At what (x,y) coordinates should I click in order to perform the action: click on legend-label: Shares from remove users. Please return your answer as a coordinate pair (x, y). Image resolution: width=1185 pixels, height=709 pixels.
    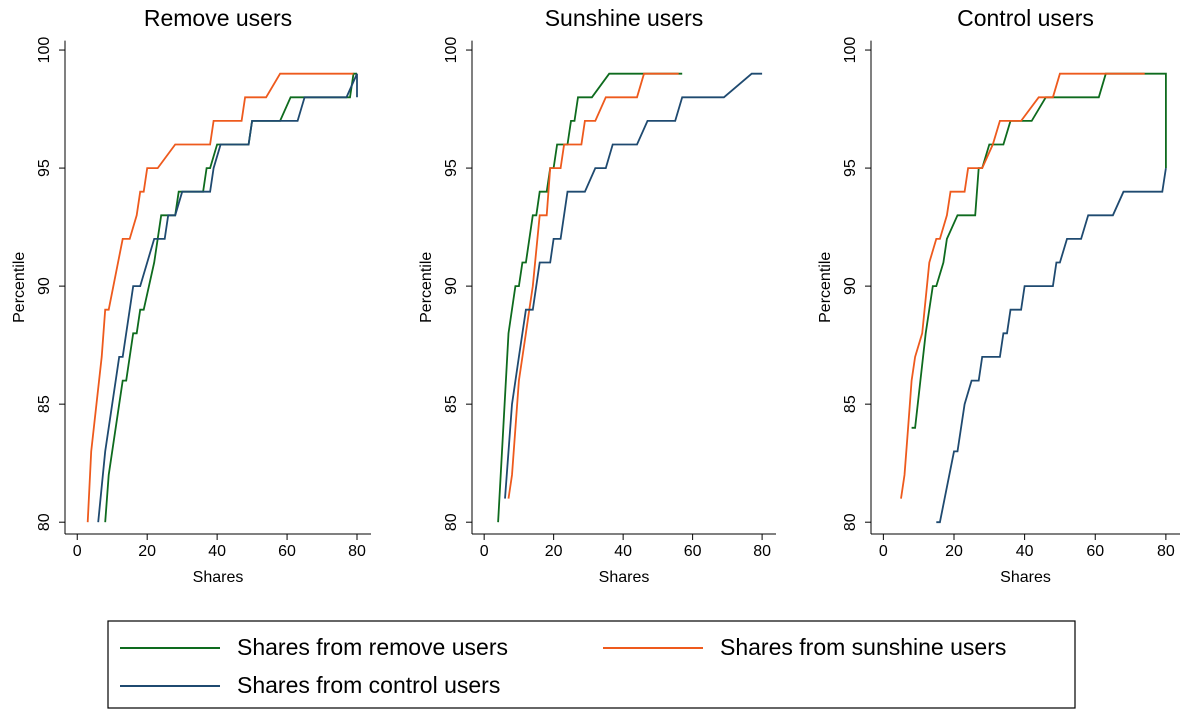
    Looking at the image, I should click on (372, 647).